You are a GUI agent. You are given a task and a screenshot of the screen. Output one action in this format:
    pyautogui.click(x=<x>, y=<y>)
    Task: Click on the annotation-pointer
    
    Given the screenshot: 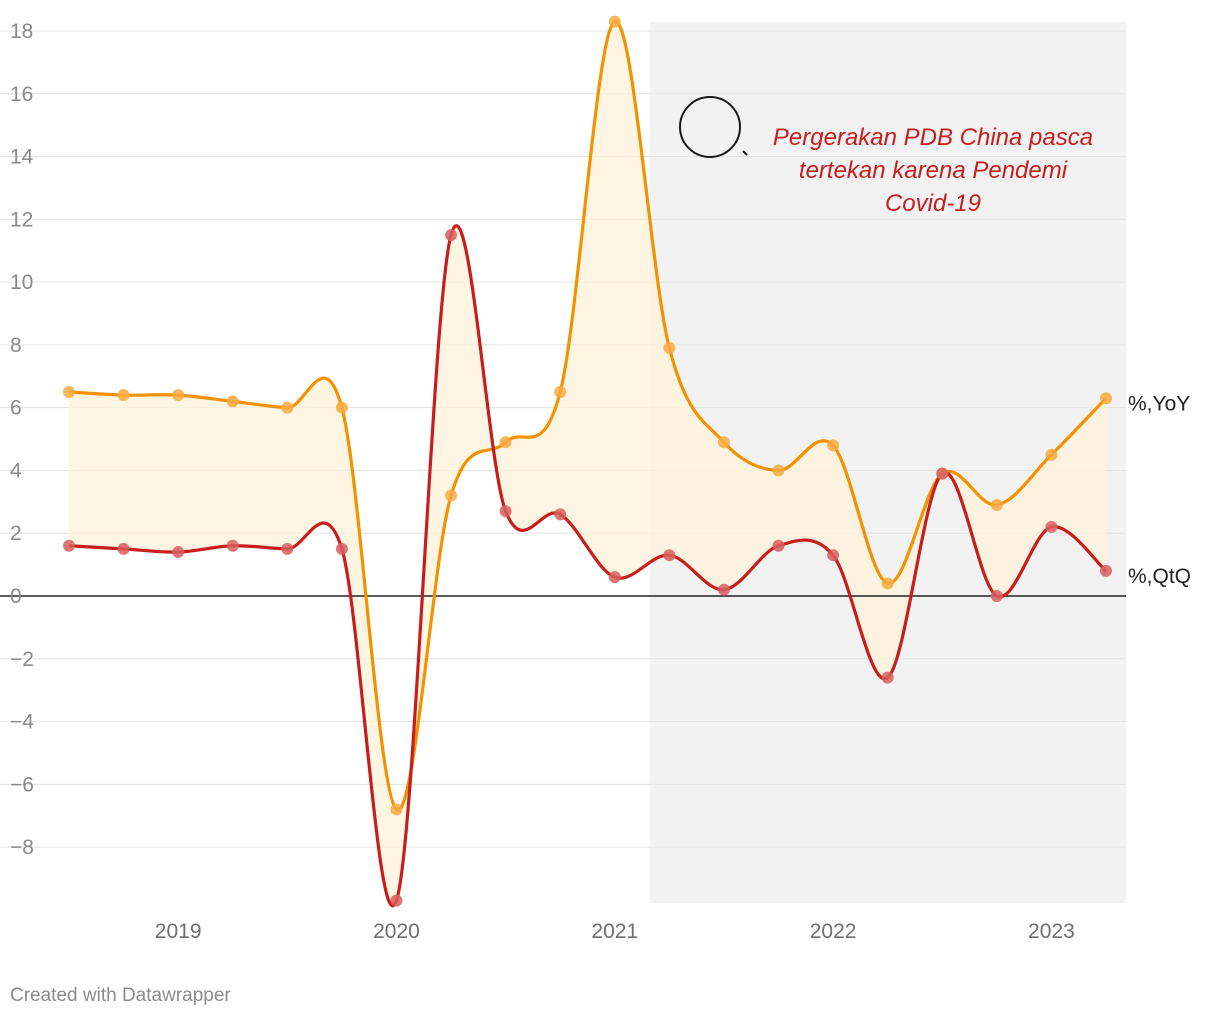 What is the action you would take?
    pyautogui.click(x=745, y=153)
    